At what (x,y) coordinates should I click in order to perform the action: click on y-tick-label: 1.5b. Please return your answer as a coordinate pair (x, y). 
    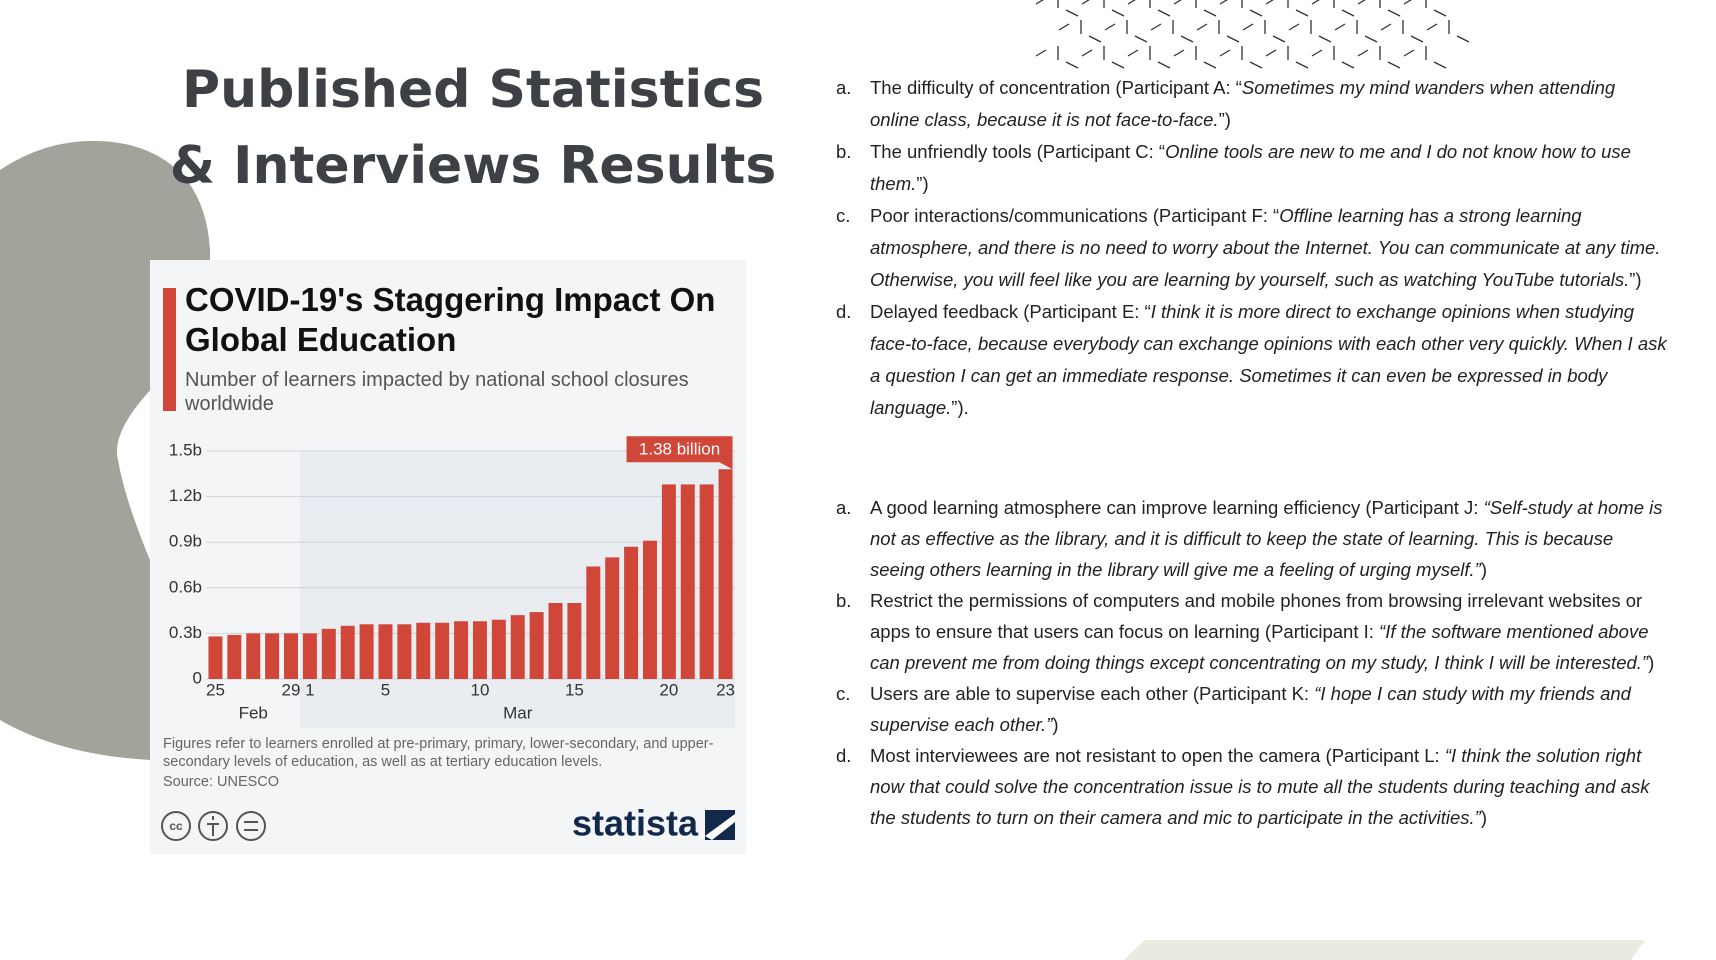
    Looking at the image, I should click on (185, 449).